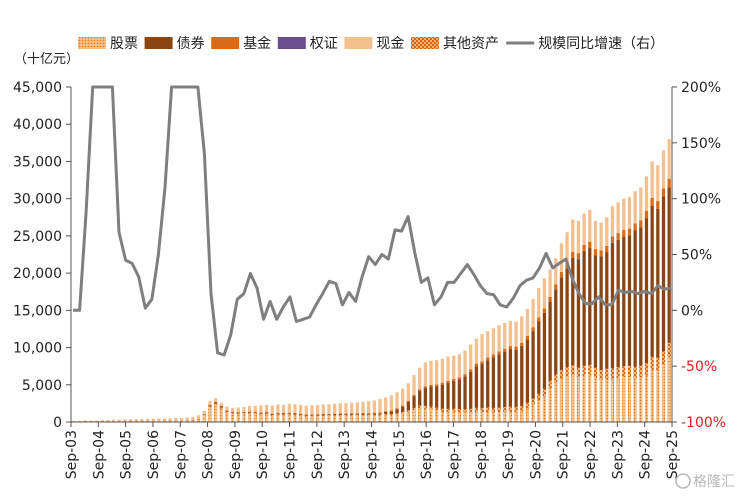  What do you see at coordinates (37, 200) in the screenshot?
I see `left-tick-label: 30,000` at bounding box center [37, 200].